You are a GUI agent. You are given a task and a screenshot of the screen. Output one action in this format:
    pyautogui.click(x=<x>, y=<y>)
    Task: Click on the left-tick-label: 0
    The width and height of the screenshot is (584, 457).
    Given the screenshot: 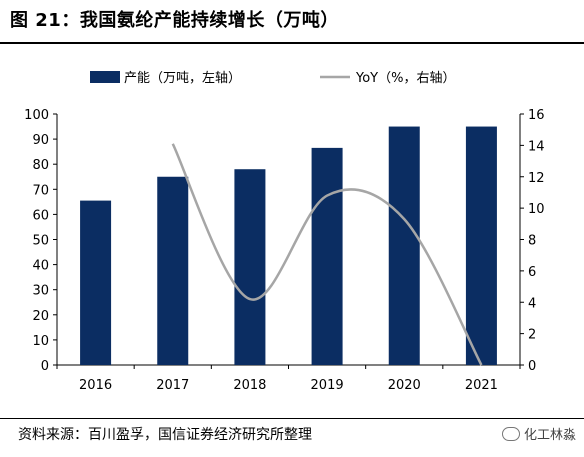 What is the action you would take?
    pyautogui.click(x=45, y=366)
    